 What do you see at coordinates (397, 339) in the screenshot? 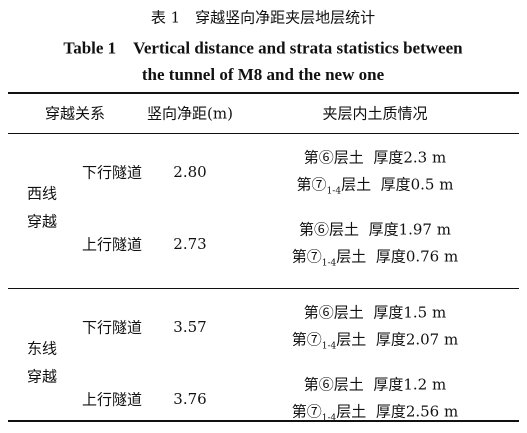
I see `strata-post: 层土 厚度2.07 m` at bounding box center [397, 339].